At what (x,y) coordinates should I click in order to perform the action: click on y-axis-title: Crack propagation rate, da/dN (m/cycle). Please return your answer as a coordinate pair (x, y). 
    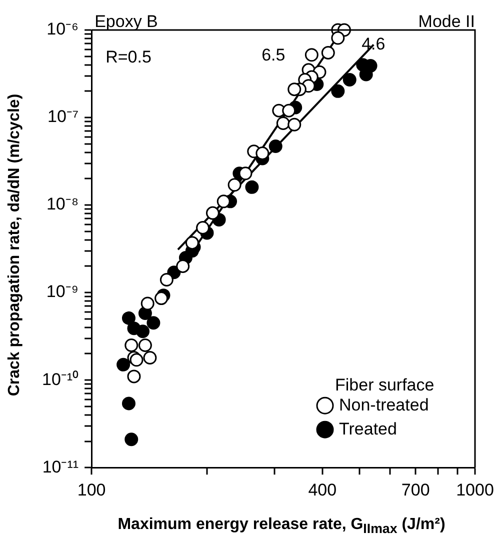
    Looking at the image, I should click on (15, 245).